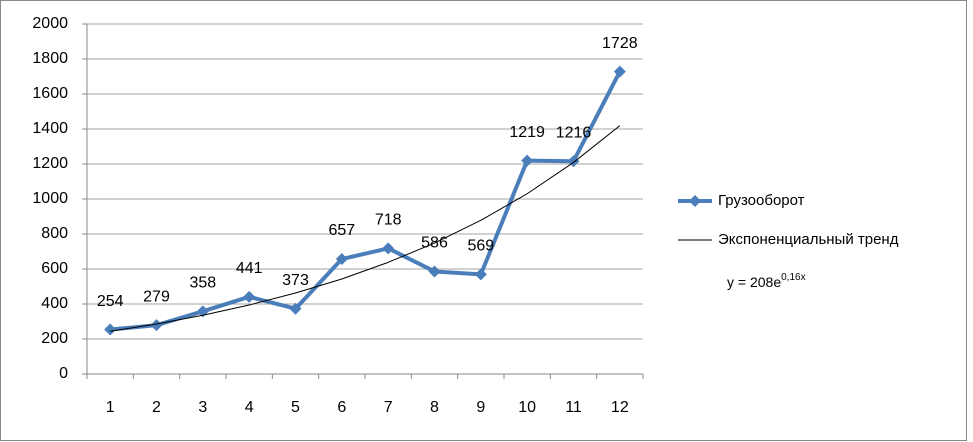  I want to click on data-label: 1728, so click(620, 43).